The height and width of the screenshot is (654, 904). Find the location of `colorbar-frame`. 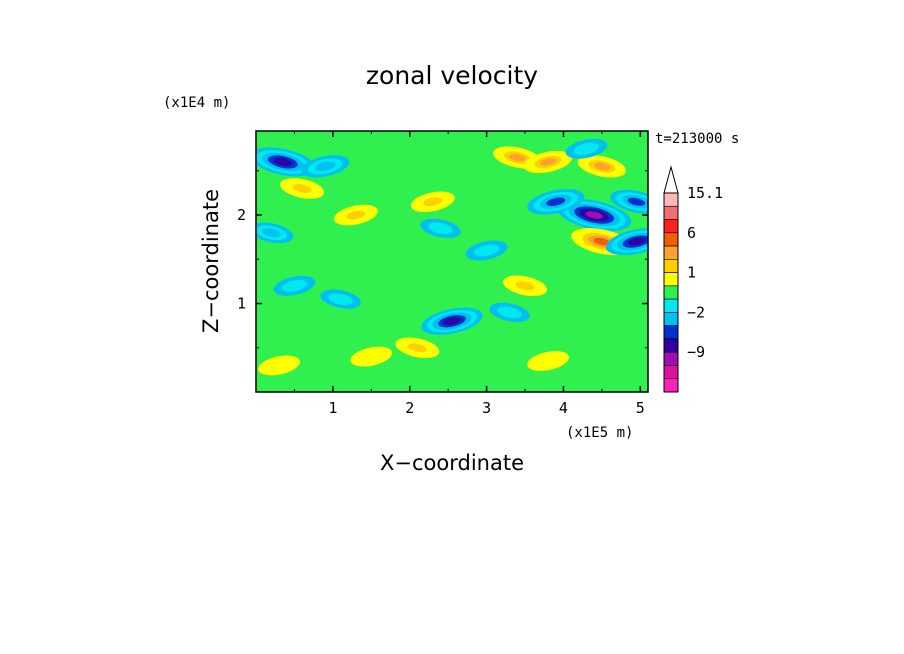

colorbar-frame is located at coordinates (671, 292).